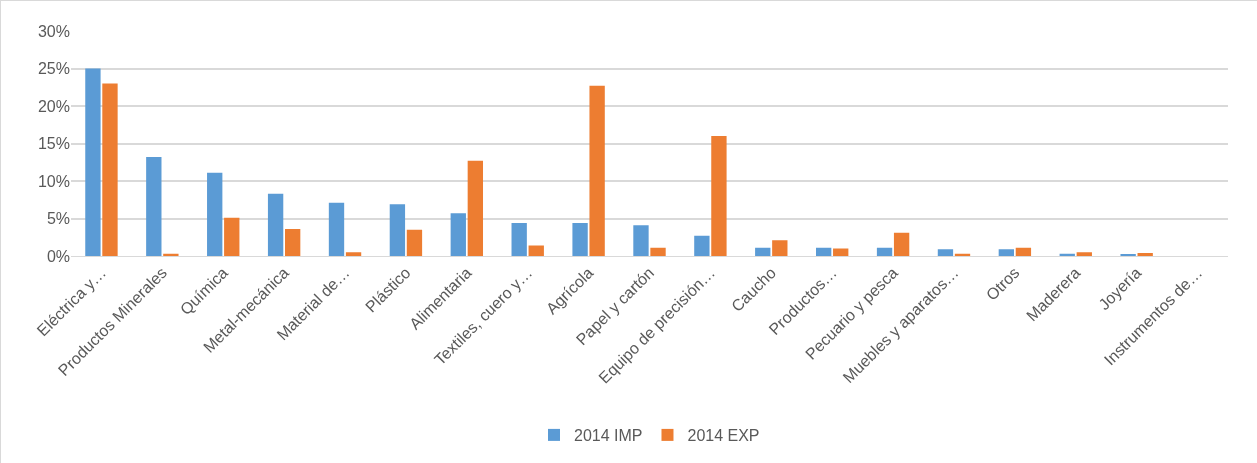 This screenshot has height=463, width=1257. What do you see at coordinates (723, 436) in the screenshot?
I see `legend-label: 2014 EXP` at bounding box center [723, 436].